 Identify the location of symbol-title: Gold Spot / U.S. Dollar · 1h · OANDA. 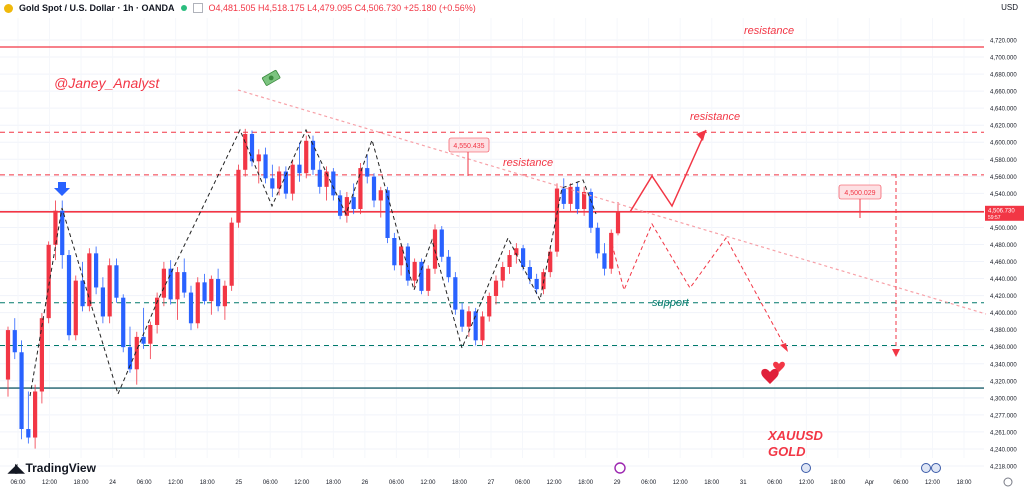
(97, 8).